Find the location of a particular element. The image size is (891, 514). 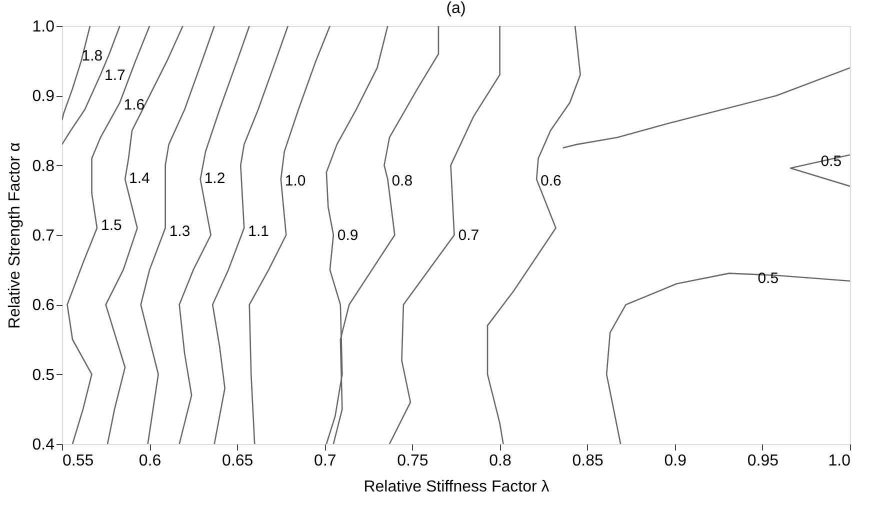

x-tick-label: 0.85 is located at coordinates (588, 461).